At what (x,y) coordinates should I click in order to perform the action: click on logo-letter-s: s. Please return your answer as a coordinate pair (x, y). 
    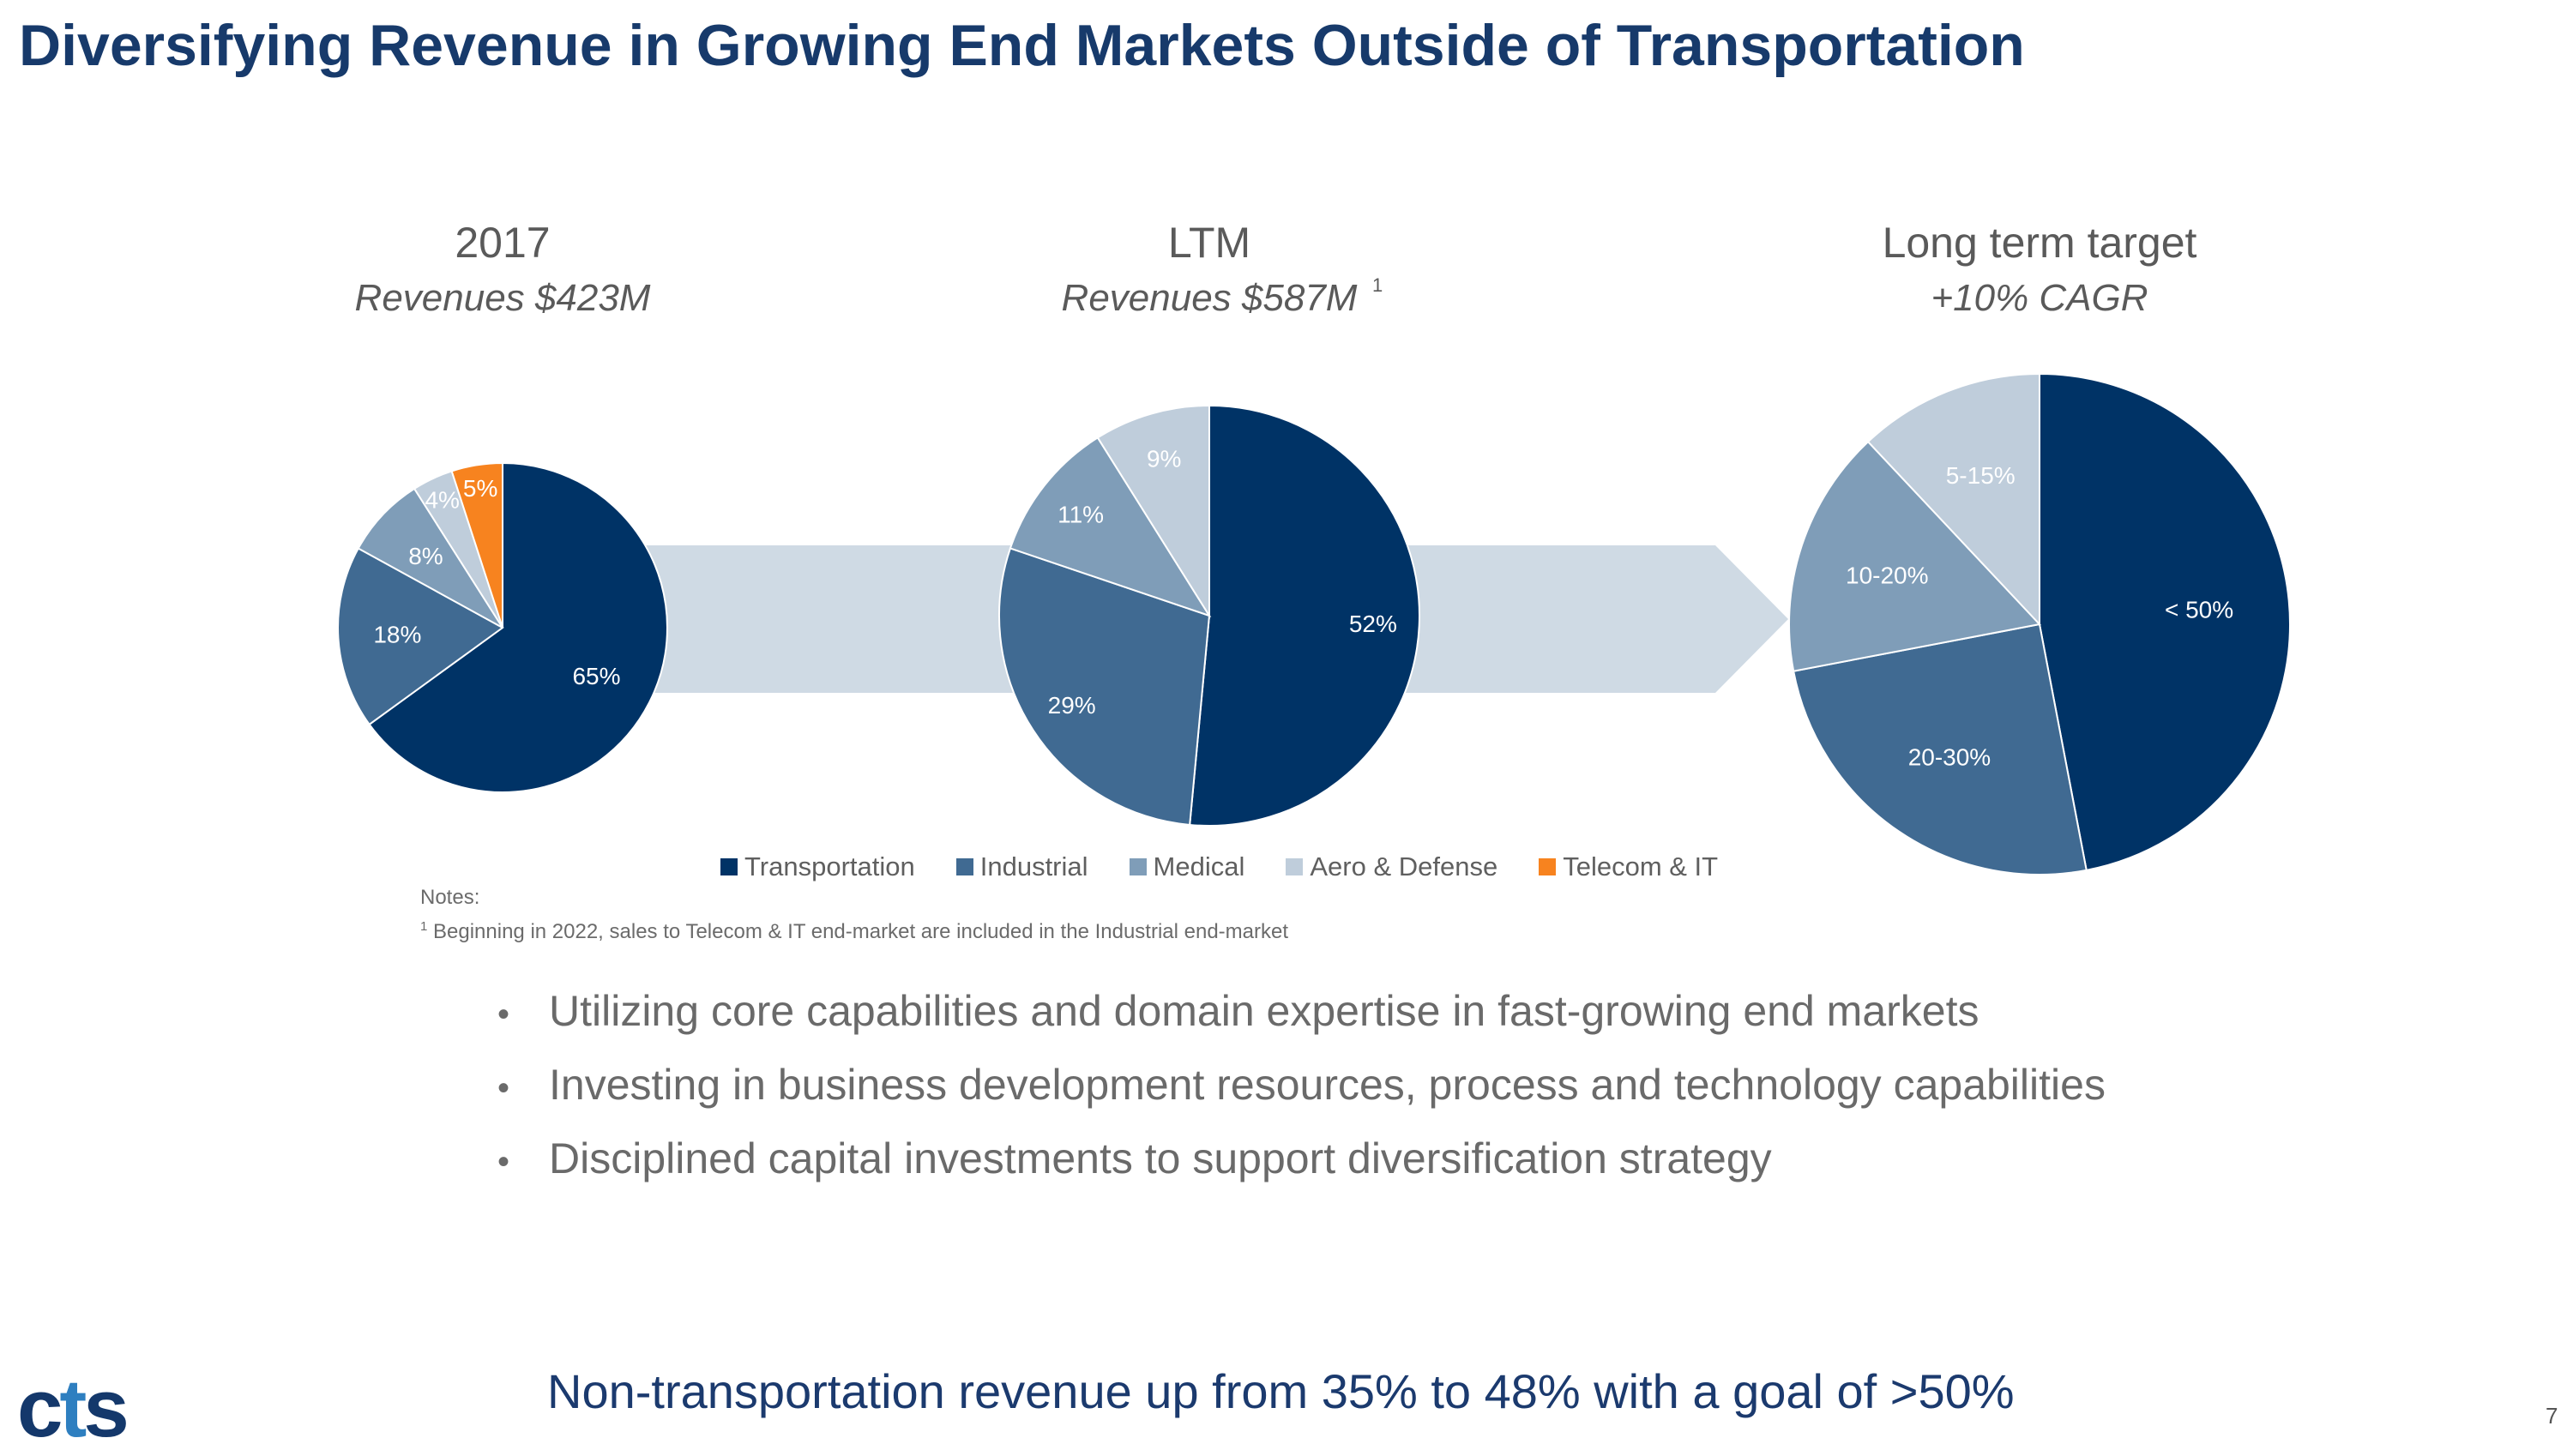
    Looking at the image, I should click on (106, 1408).